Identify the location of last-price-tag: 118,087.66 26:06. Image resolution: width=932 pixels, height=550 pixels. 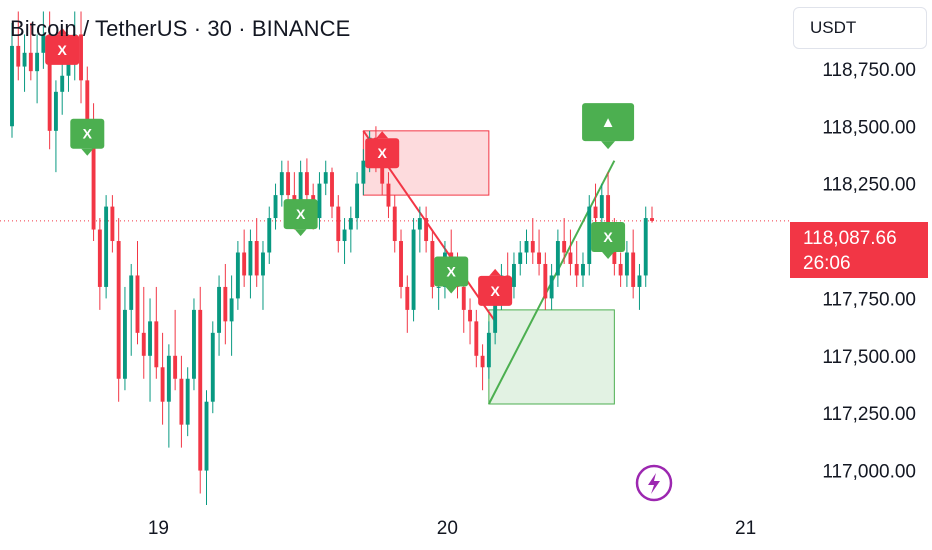
(859, 250).